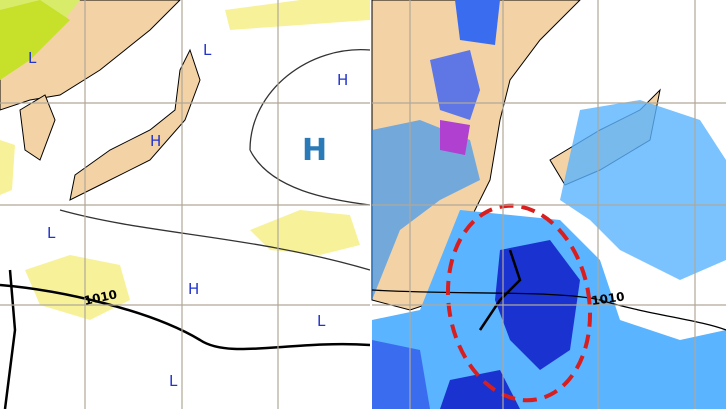 This screenshot has height=409, width=726. I want to click on pressure-label-high: H, so click(314, 150).